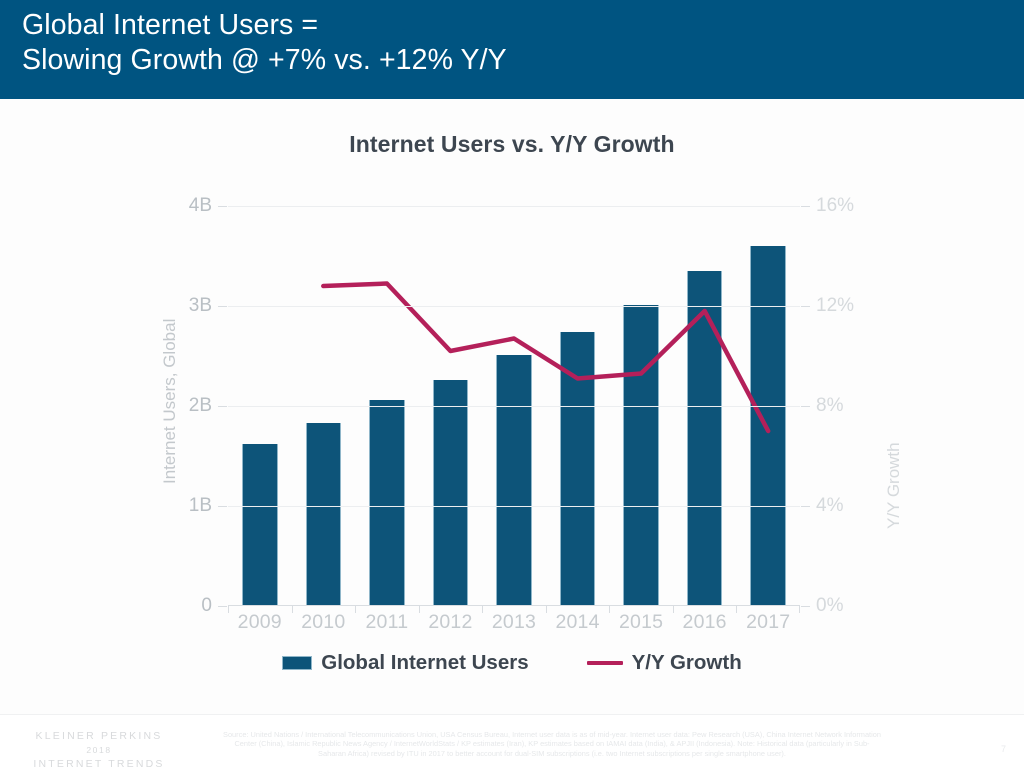 Image resolution: width=1024 pixels, height=771 pixels. I want to click on x-axis-label-2017: 2017, so click(768, 622).